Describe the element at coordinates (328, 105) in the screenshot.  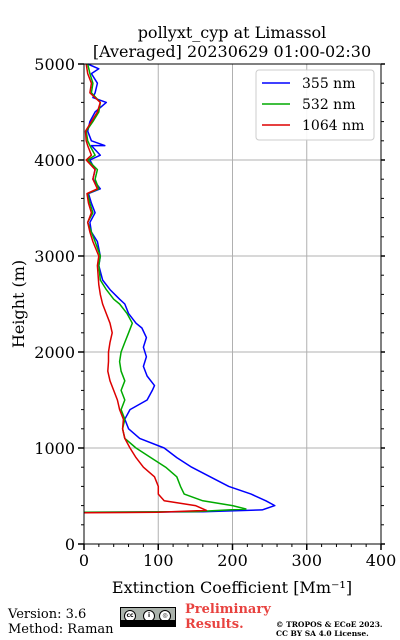
I see `legend-label: 532 nm` at that location.